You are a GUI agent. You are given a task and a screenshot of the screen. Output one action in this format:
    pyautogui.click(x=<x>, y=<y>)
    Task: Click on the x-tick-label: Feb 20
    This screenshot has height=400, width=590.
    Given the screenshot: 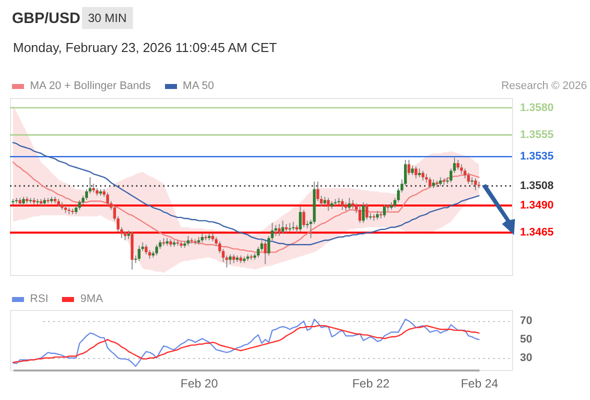 What is the action you would take?
    pyautogui.click(x=199, y=383)
    